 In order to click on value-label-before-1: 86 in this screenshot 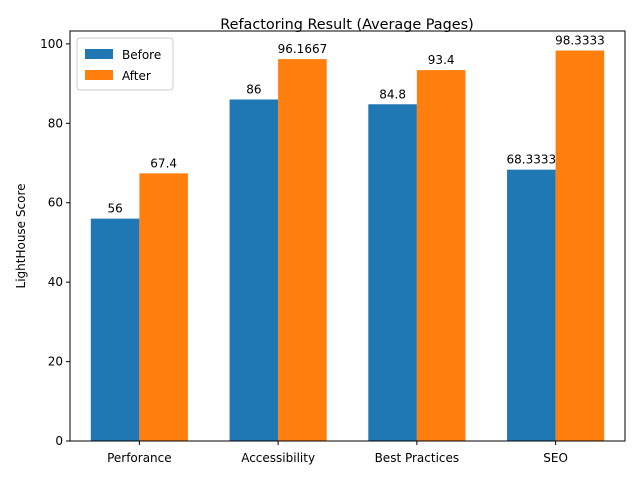, I will do `click(253, 89)`.